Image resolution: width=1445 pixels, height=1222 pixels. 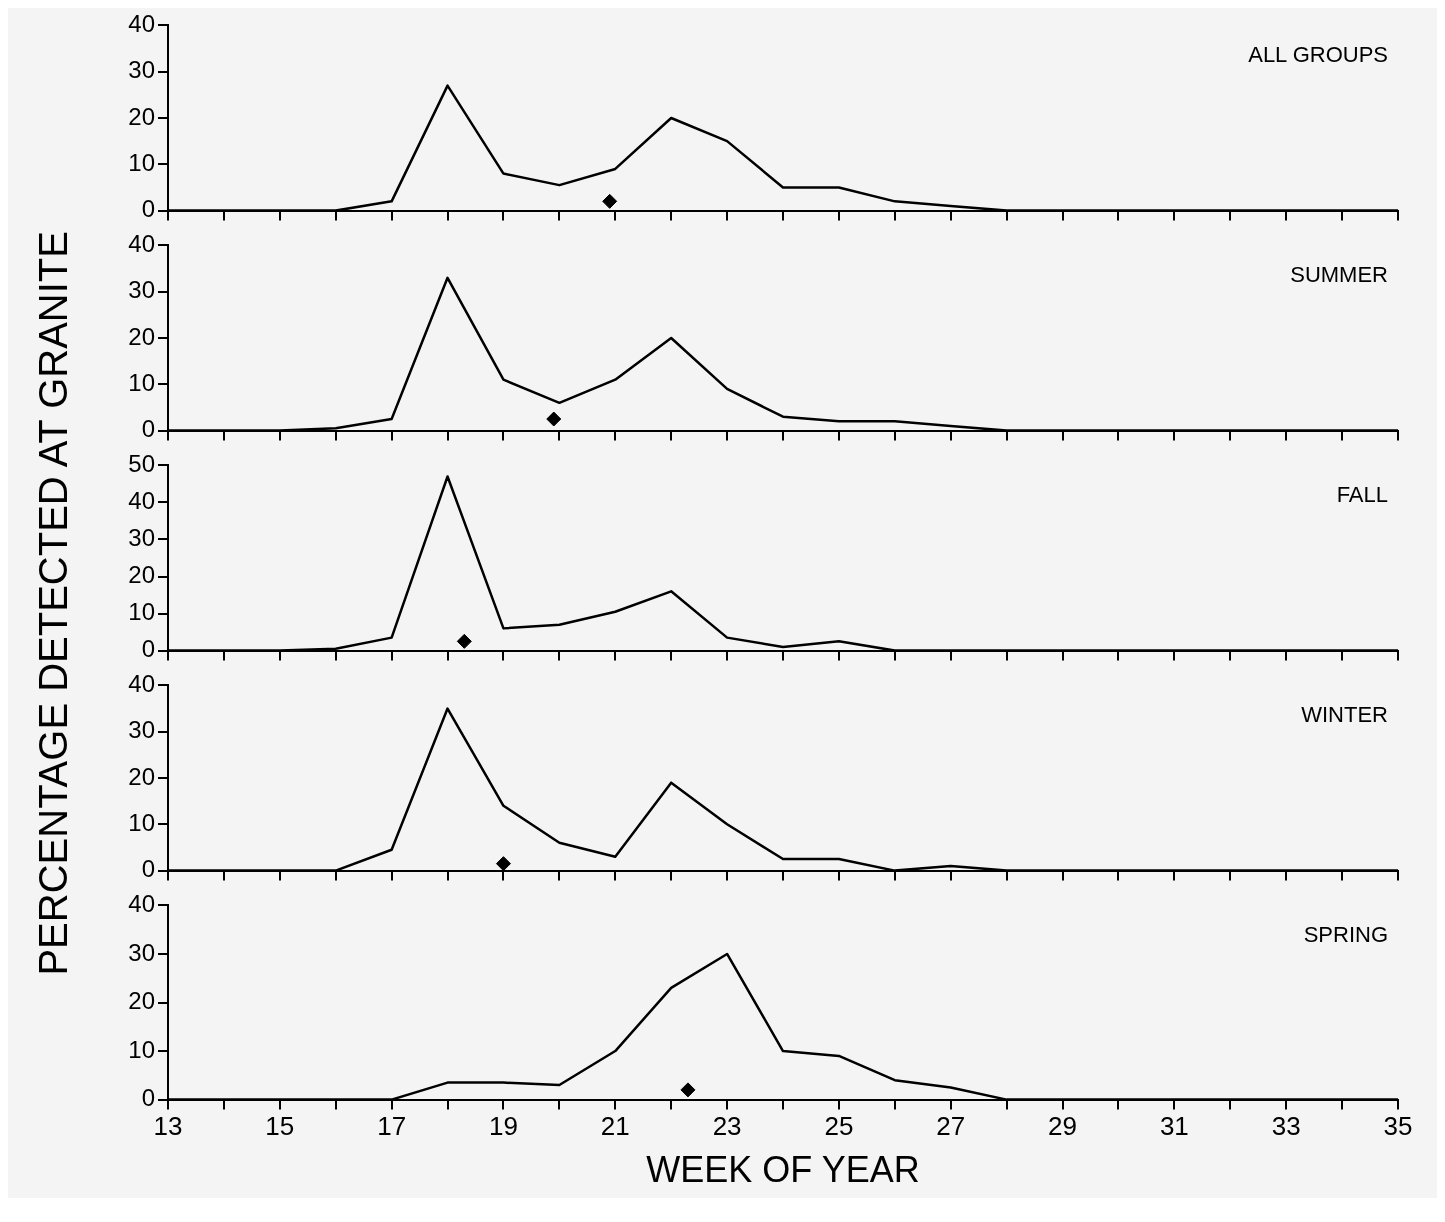 I want to click on x-tick-label: 15, so click(x=280, y=1126).